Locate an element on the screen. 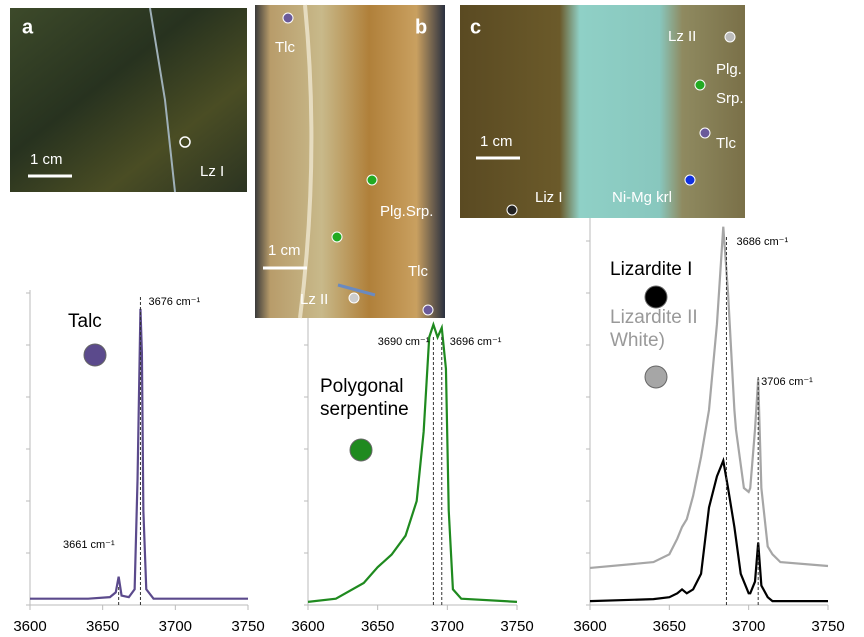 The image size is (864, 637). panel-label: a is located at coordinates (28, 27).